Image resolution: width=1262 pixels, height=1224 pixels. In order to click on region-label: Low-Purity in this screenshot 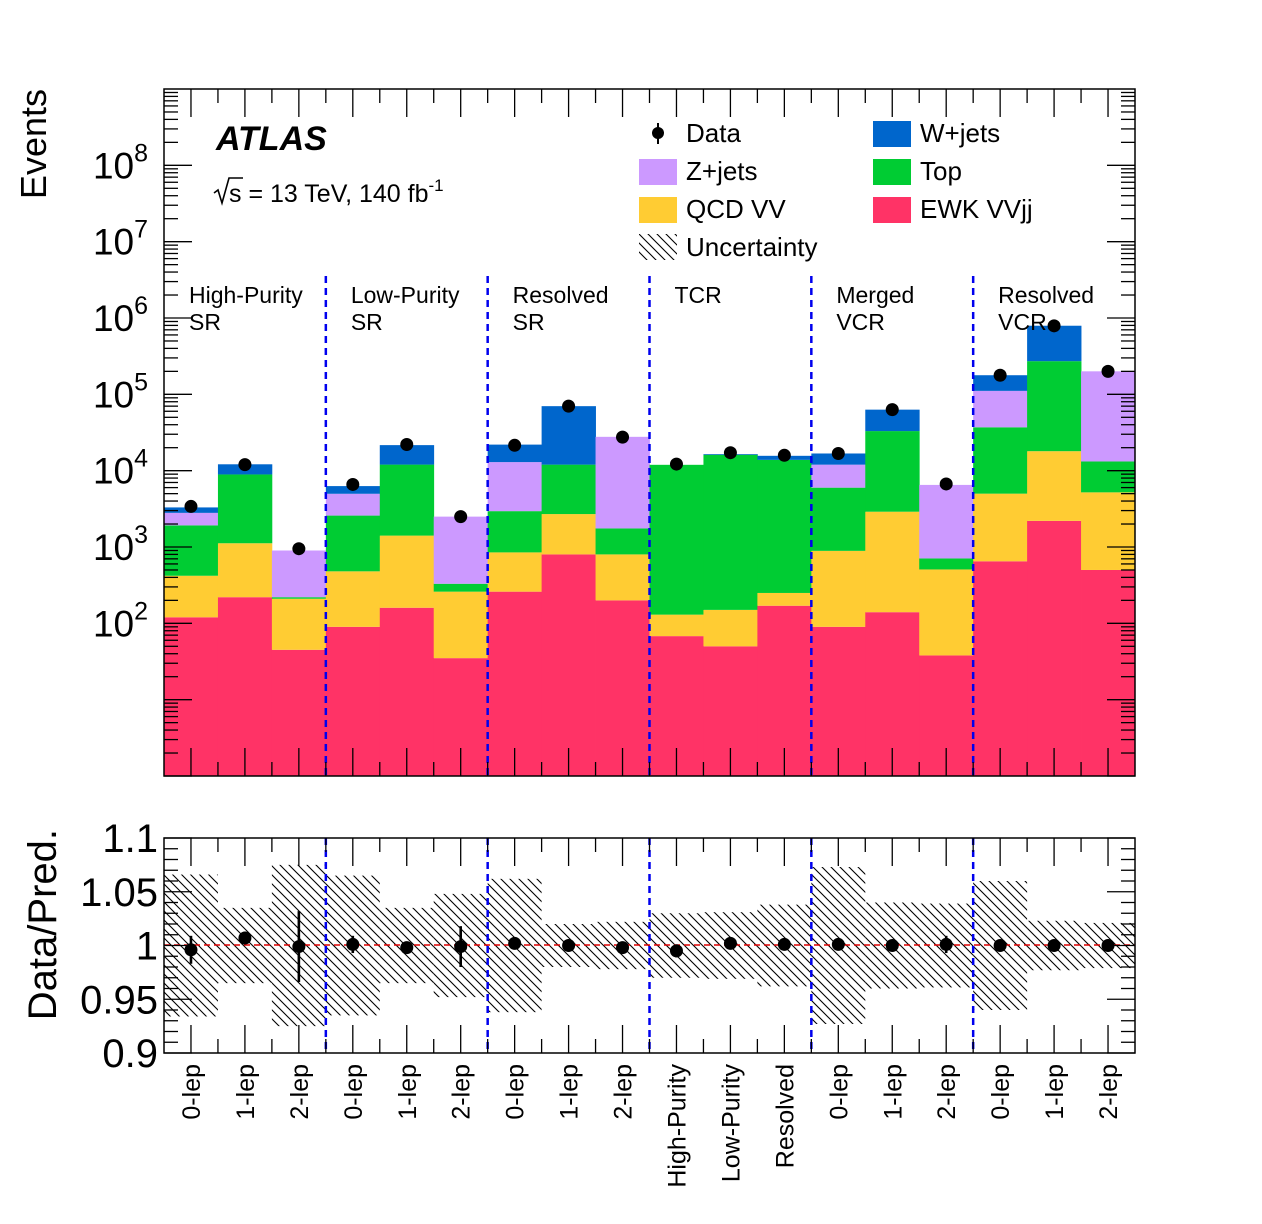, I will do `click(405, 295)`.